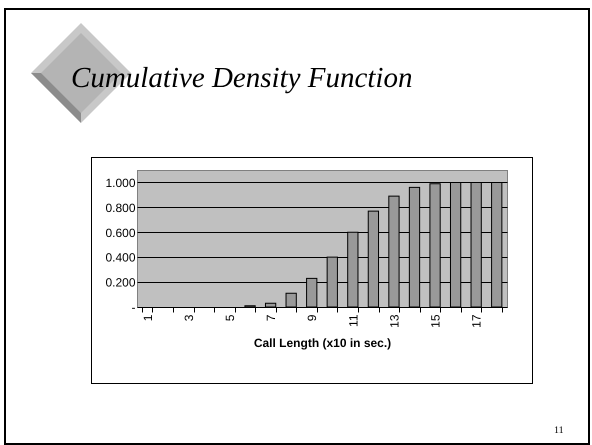 The image size is (592, 445). I want to click on y-tick-label: 0.600, so click(120, 233).